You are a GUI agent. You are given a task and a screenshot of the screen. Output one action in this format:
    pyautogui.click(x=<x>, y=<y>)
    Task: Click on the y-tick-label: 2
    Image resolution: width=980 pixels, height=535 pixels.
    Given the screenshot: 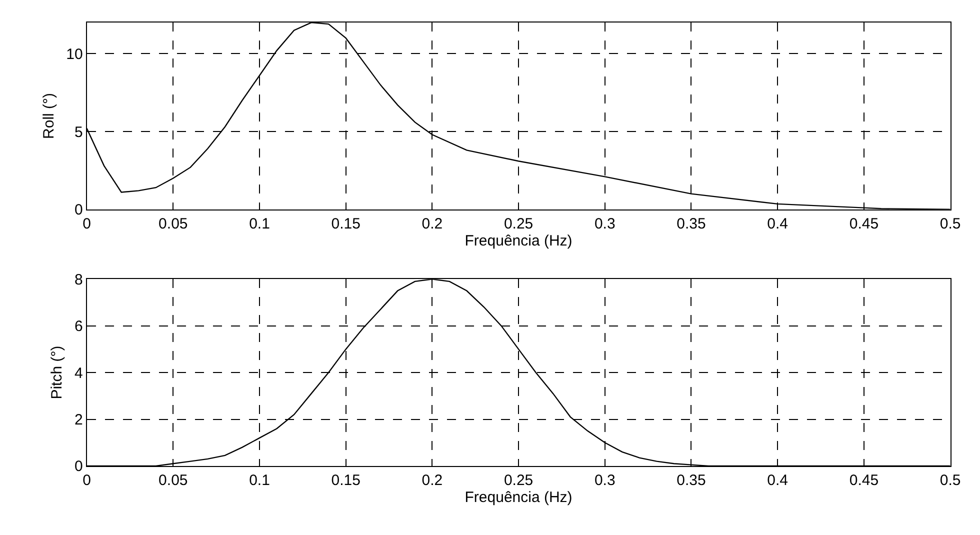 What is the action you would take?
    pyautogui.click(x=78, y=420)
    